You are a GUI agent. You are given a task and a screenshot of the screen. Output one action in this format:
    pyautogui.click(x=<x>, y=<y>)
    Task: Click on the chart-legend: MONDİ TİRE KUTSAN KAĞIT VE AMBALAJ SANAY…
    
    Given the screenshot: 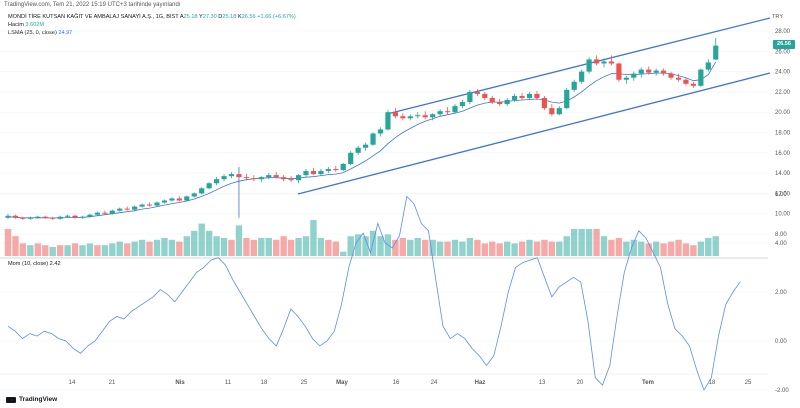 What is the action you would take?
    pyautogui.click(x=152, y=25)
    